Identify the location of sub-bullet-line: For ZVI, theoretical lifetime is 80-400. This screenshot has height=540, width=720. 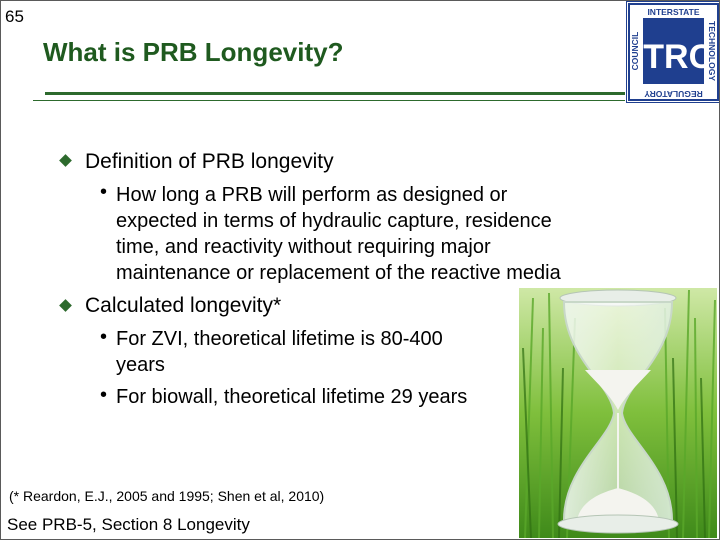
(279, 339).